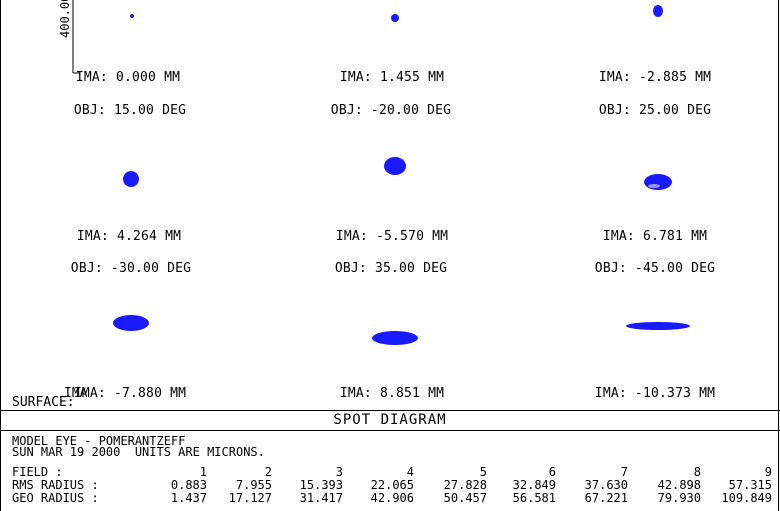 Image resolution: width=780 pixels, height=511 pixels. I want to click on obj-label-3: OBJ: 25.00 DEG, so click(655, 110).